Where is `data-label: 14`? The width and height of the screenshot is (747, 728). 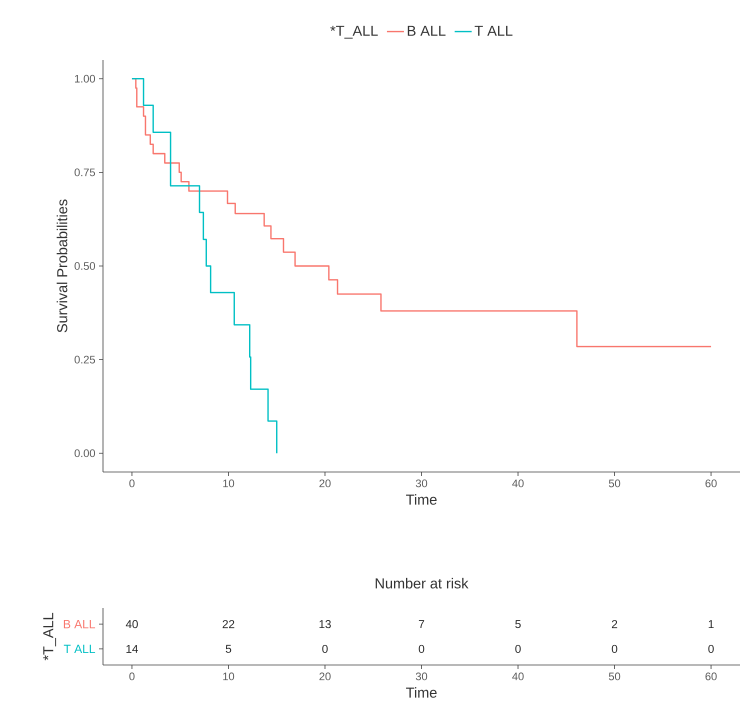
data-label: 14 is located at coordinates (132, 648).